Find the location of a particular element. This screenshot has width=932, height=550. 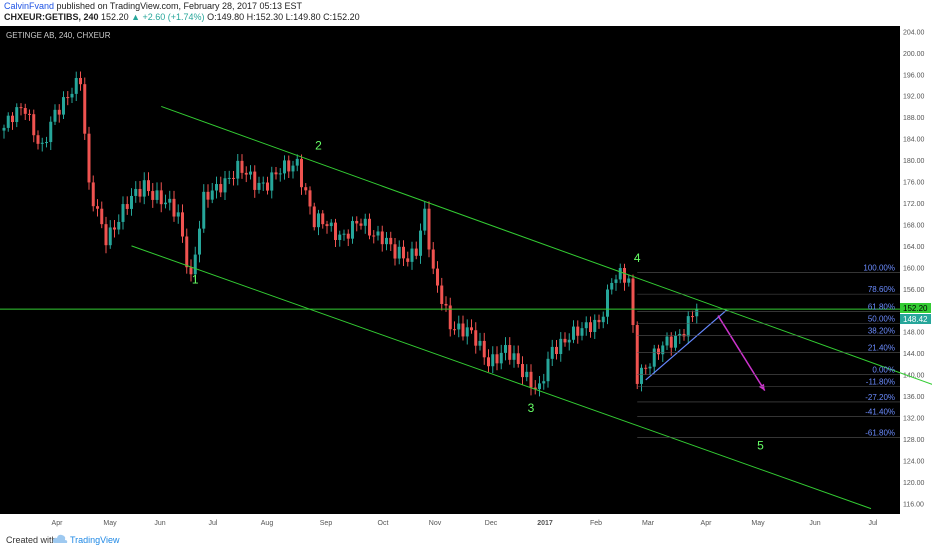

y-tick-label: 176.00 is located at coordinates (914, 183).